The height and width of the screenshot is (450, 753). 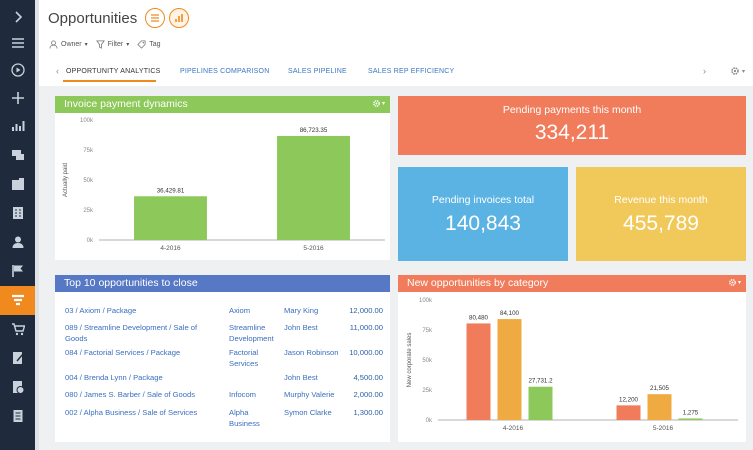 What do you see at coordinates (17, 241) in the screenshot?
I see `nav-contact` at bounding box center [17, 241].